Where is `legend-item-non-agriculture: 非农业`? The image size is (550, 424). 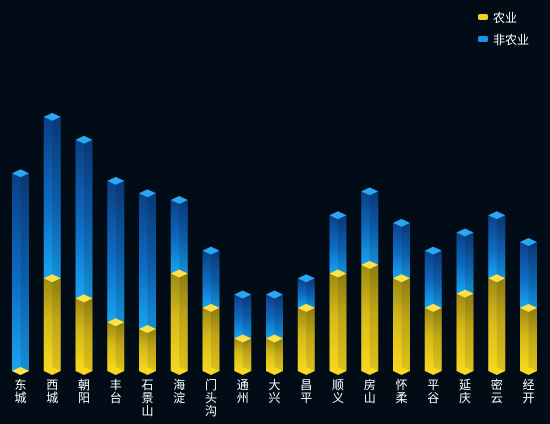
legend-item-non-agriculture: 非农业 is located at coordinates (513, 39).